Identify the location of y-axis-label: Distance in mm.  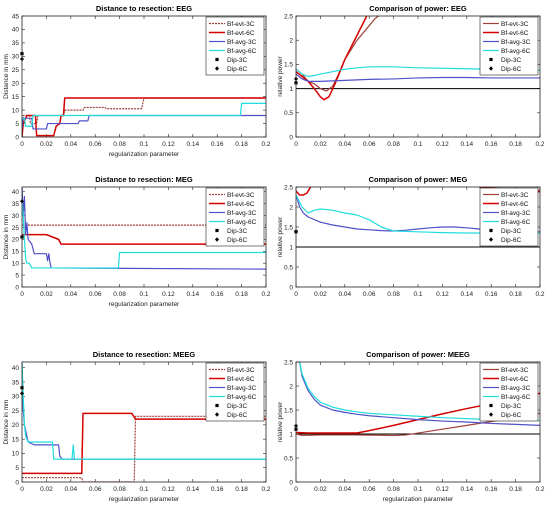
(6, 422).